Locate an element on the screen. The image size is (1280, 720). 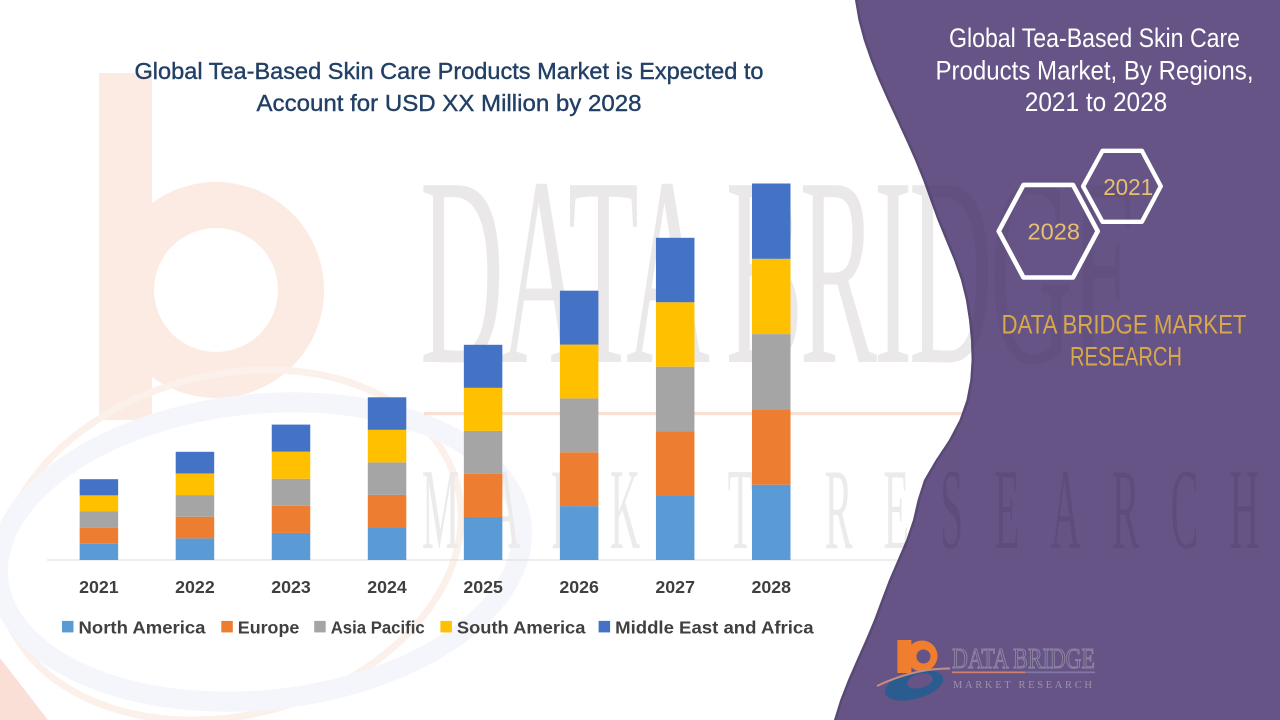
svg-text: Products Market, By Regions, is located at coordinates (1095, 70).